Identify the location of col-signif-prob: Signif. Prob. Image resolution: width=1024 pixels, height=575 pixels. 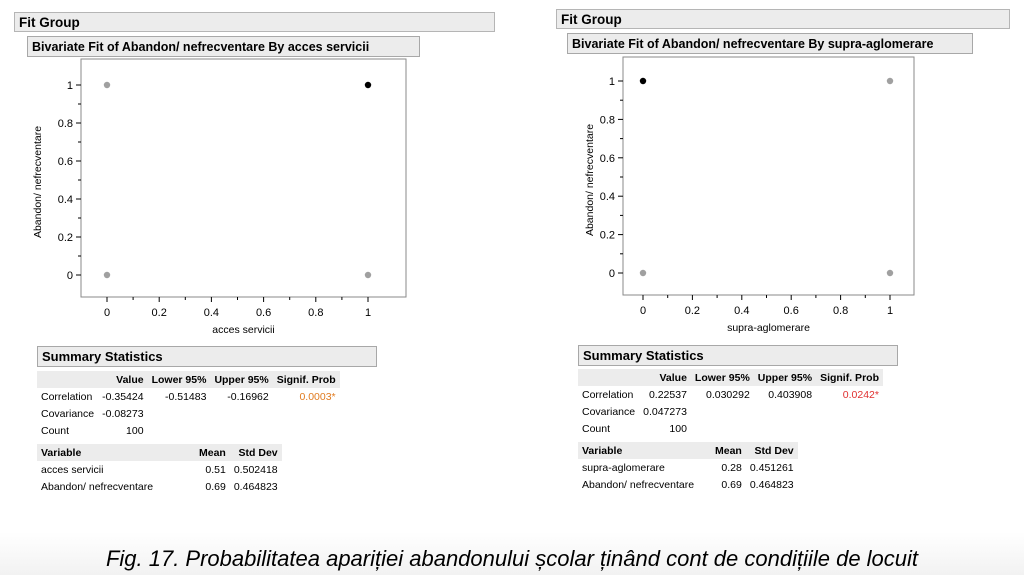
(306, 379).